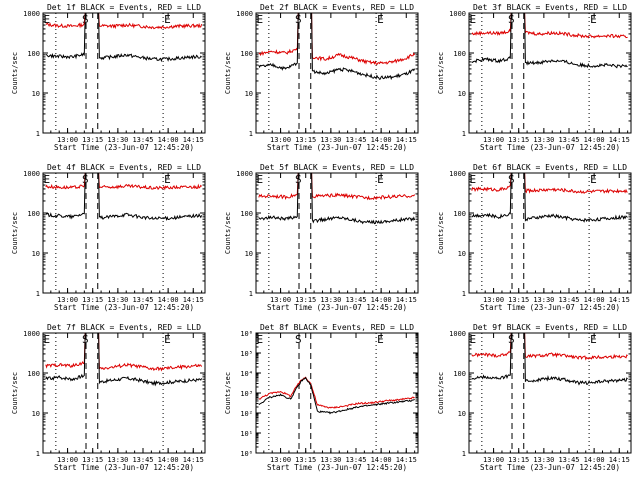  What do you see at coordinates (550, 7) in the screenshot?
I see `panel-title: Det 3f BLACK = Events, RED = LLD` at bounding box center [550, 7].